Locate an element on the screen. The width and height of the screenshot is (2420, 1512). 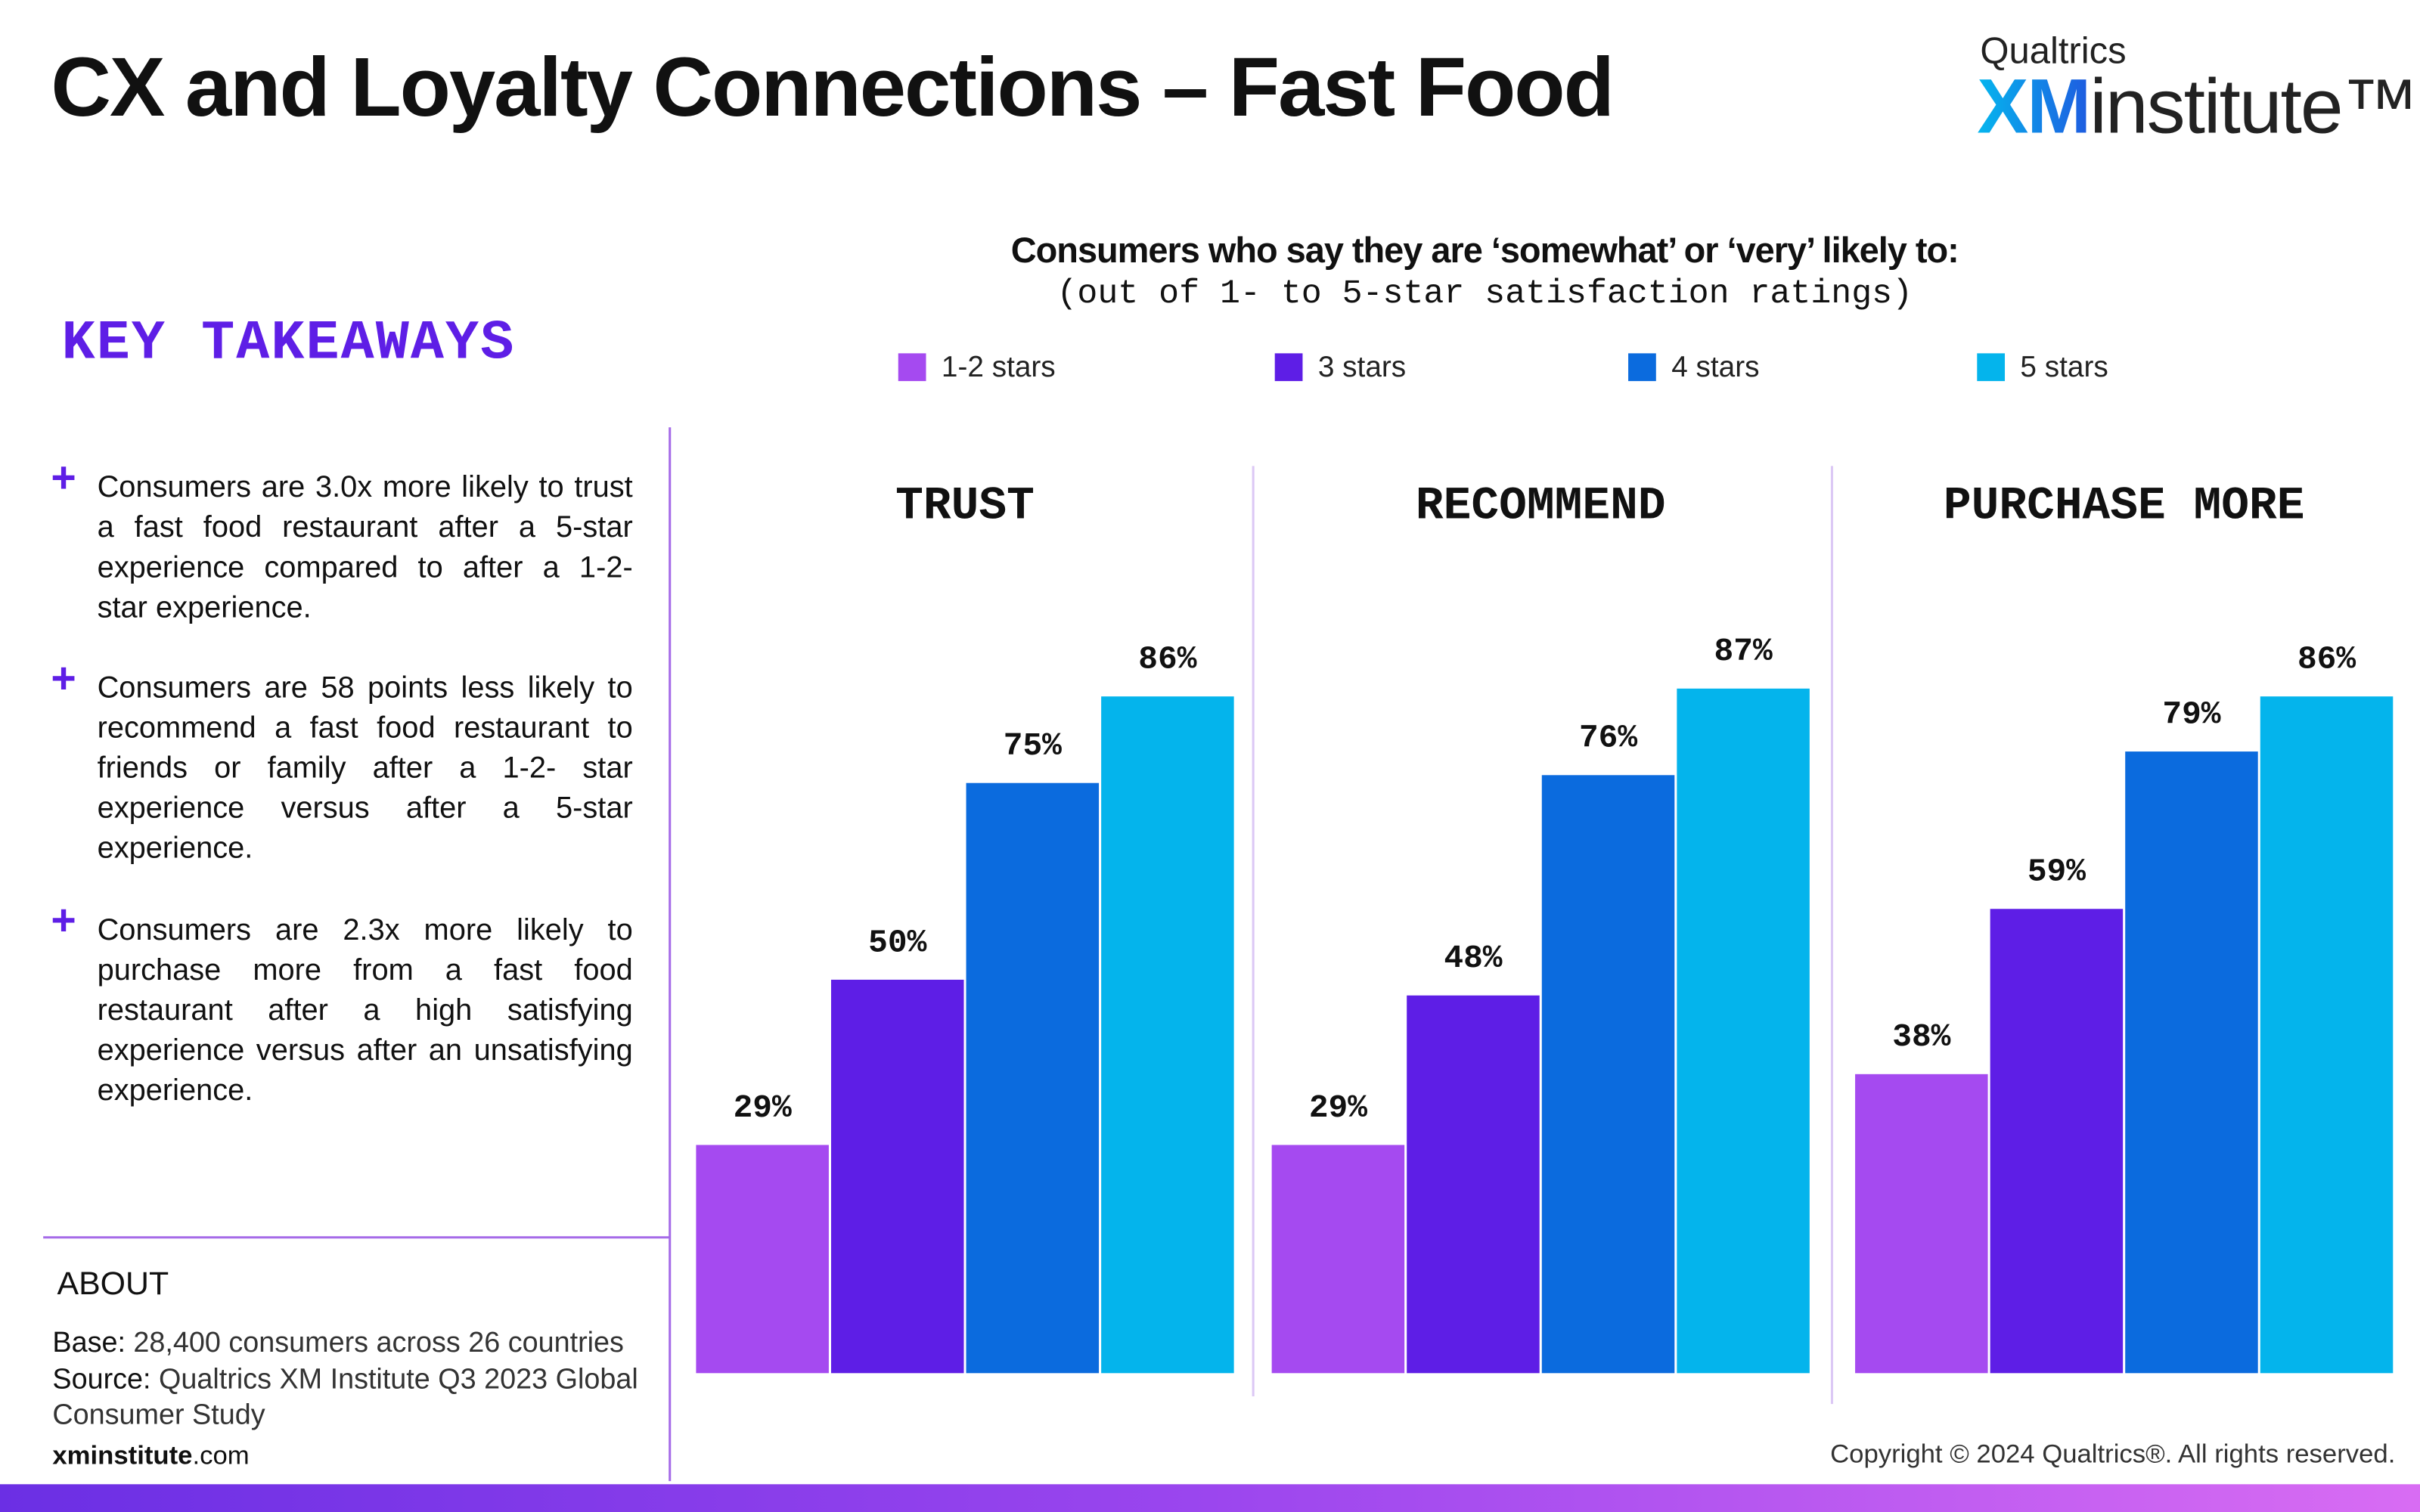
logo-text: institute™ is located at coordinates (2254, 106).